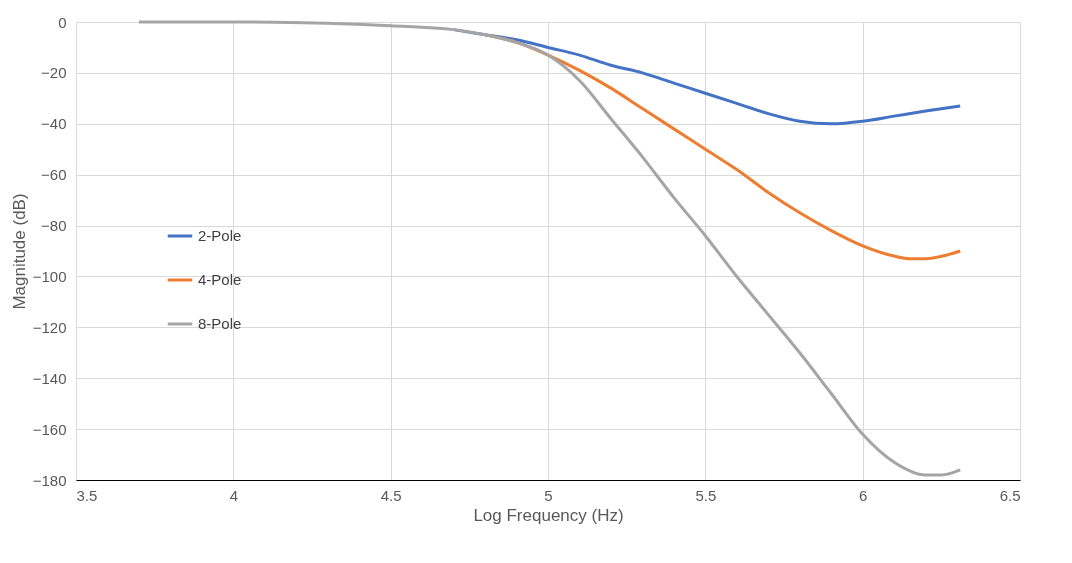  Describe the element at coordinates (49, 480) in the screenshot. I see `y-tick-label: −180` at that location.